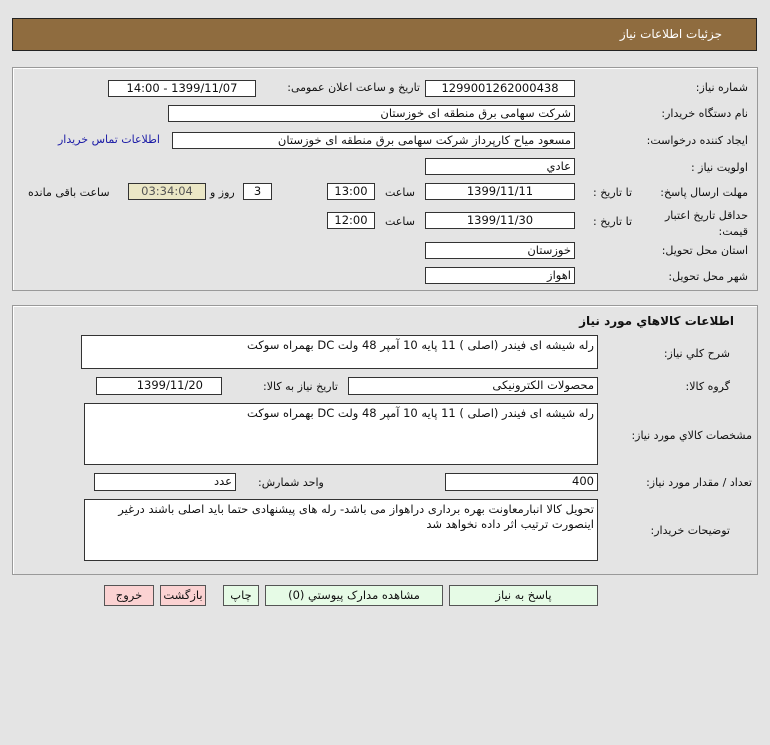 Image resolution: width=770 pixels, height=745 pixels. What do you see at coordinates (109, 139) in the screenshot?
I see `buyer-contact-link: اطلاعات تماس خریدار` at bounding box center [109, 139].